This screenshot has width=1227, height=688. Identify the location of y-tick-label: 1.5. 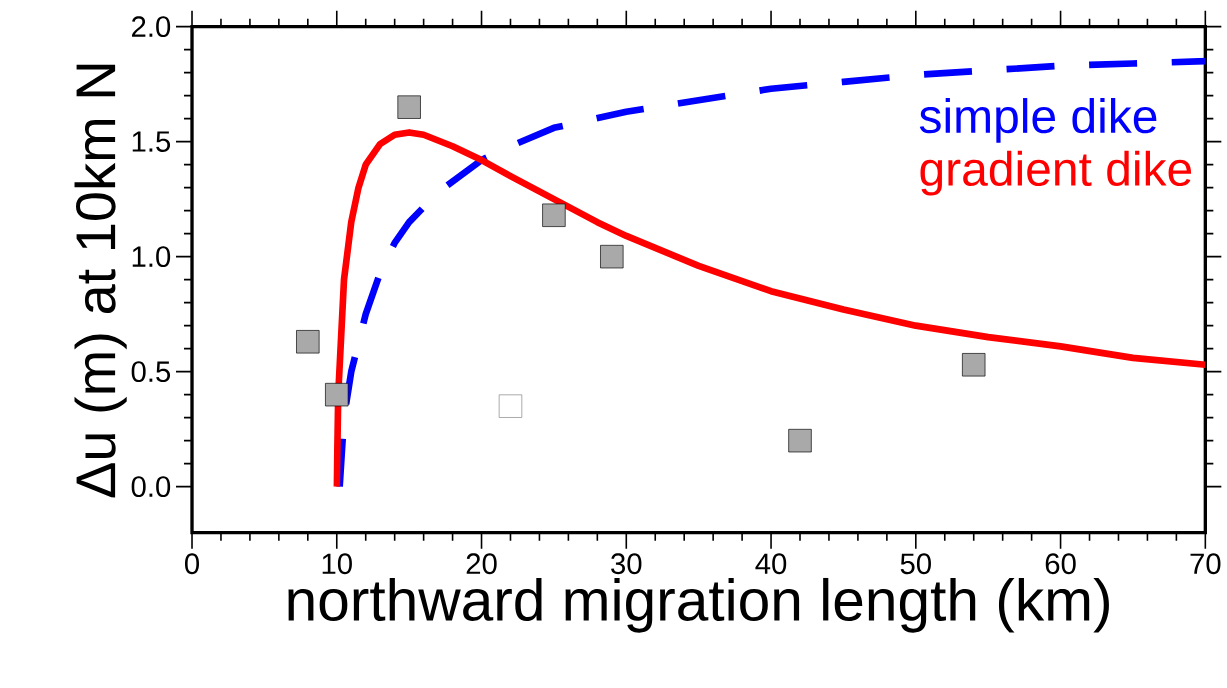
(151, 141).